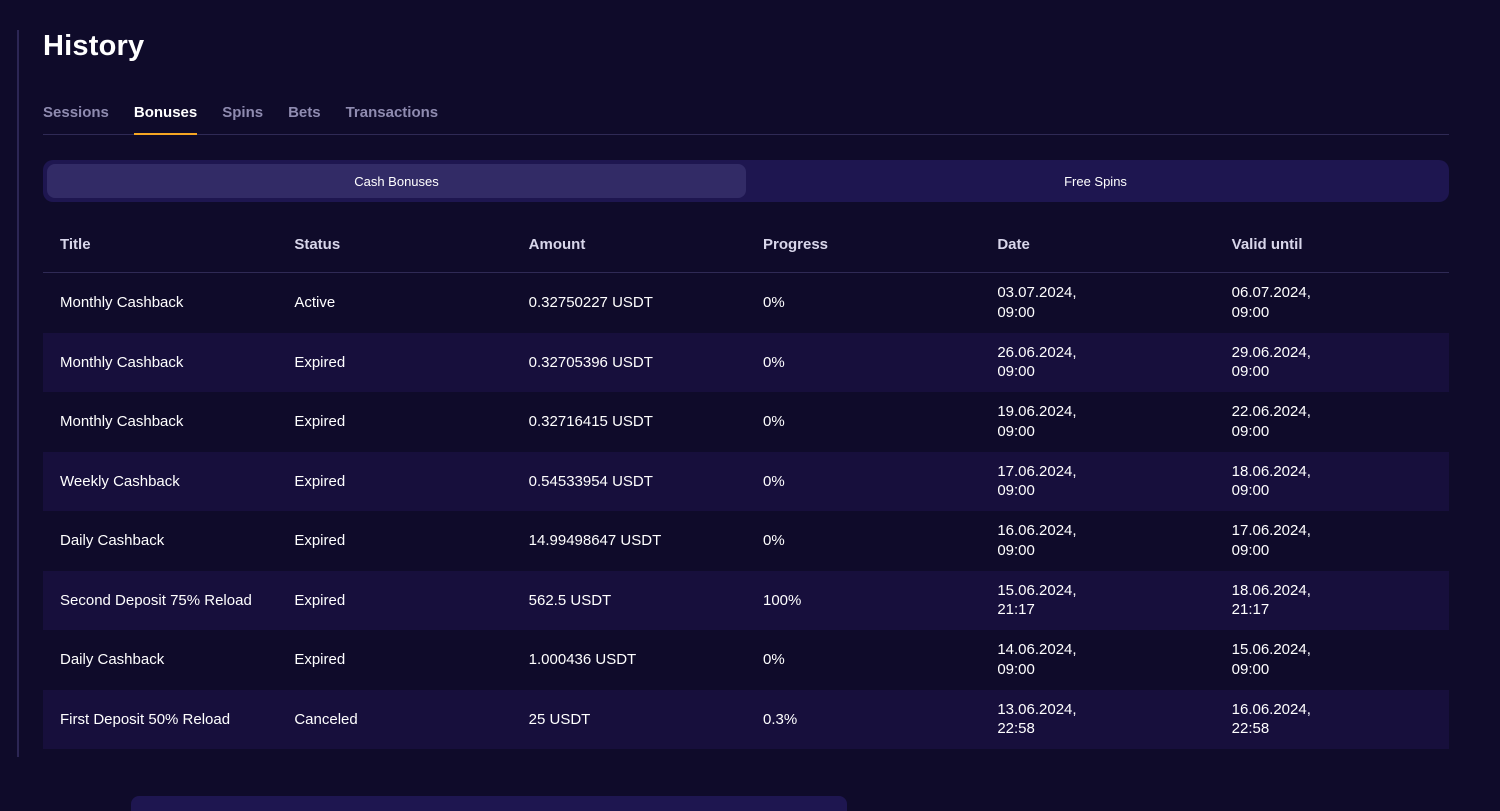  I want to click on date-day: 17.06.2024,, so click(1037, 471).